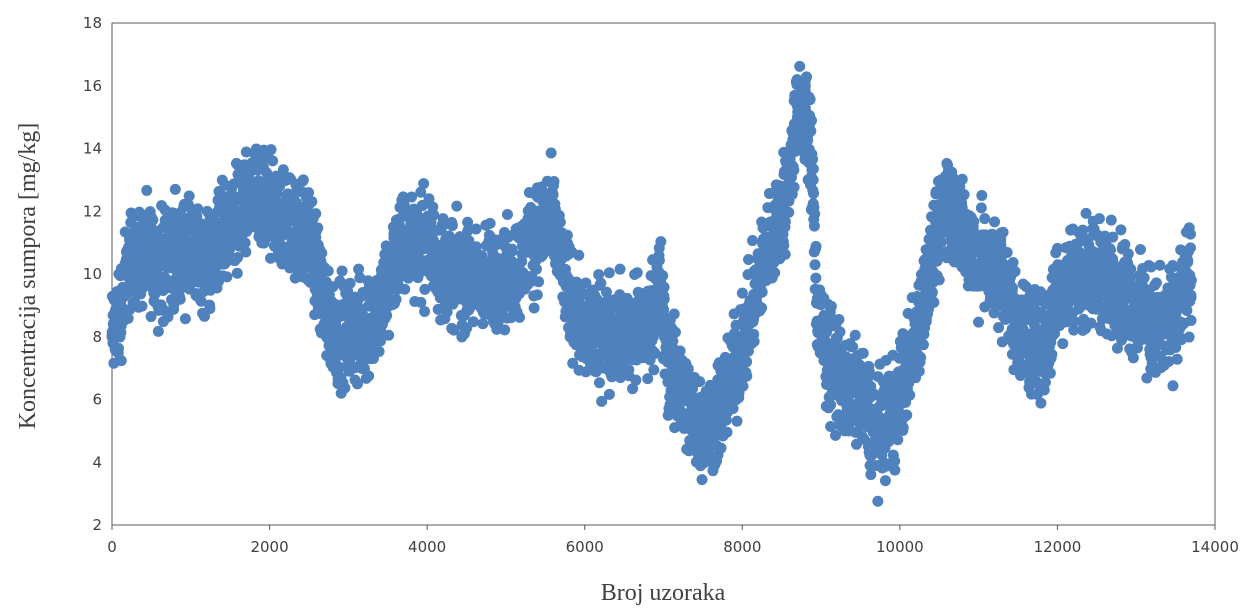 The width and height of the screenshot is (1246, 609). What do you see at coordinates (585, 547) in the screenshot?
I see `x-tick-label: 6000` at bounding box center [585, 547].